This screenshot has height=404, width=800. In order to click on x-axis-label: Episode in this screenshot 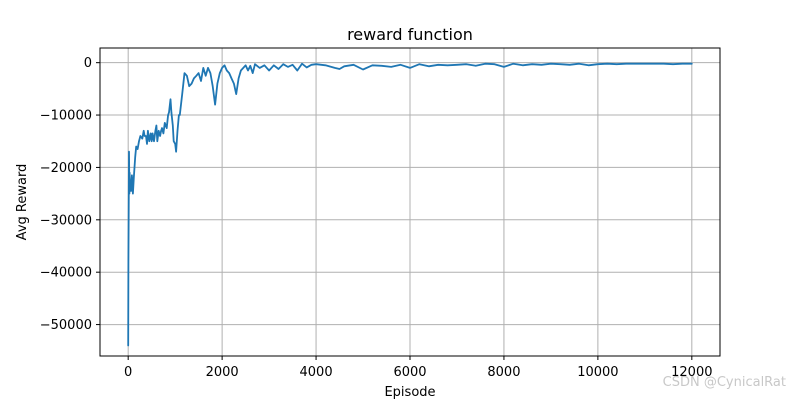, I will do `click(409, 392)`.